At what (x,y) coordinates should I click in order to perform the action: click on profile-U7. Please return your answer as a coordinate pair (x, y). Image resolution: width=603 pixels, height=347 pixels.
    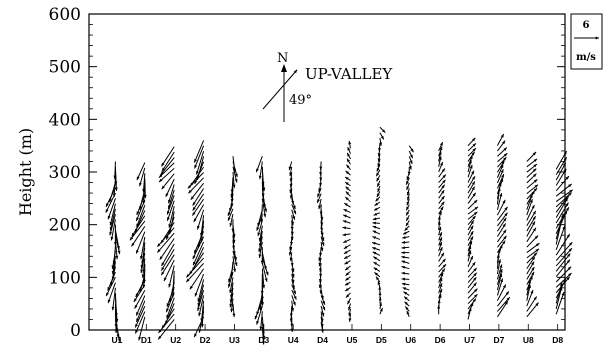
    Looking at the image, I should click on (473, 228).